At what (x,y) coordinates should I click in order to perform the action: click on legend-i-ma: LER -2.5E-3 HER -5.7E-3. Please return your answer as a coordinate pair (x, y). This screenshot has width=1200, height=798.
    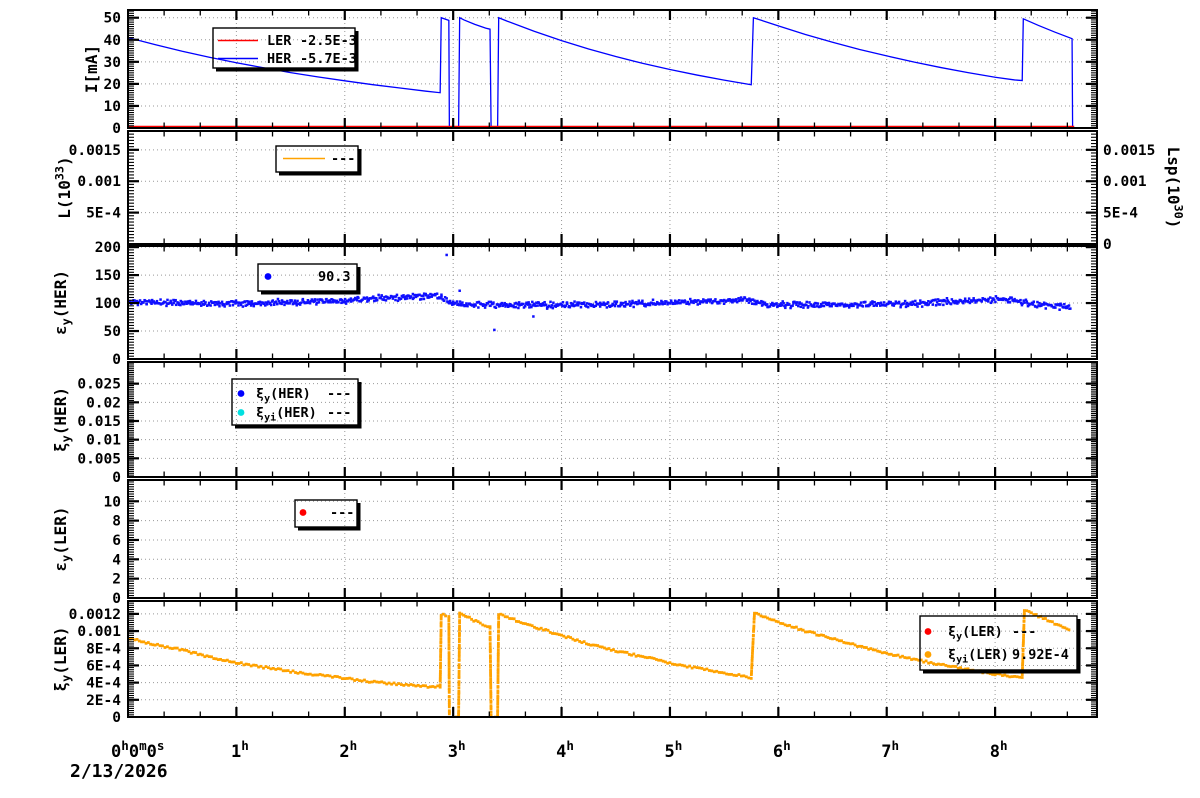
    Looking at the image, I should click on (285, 49).